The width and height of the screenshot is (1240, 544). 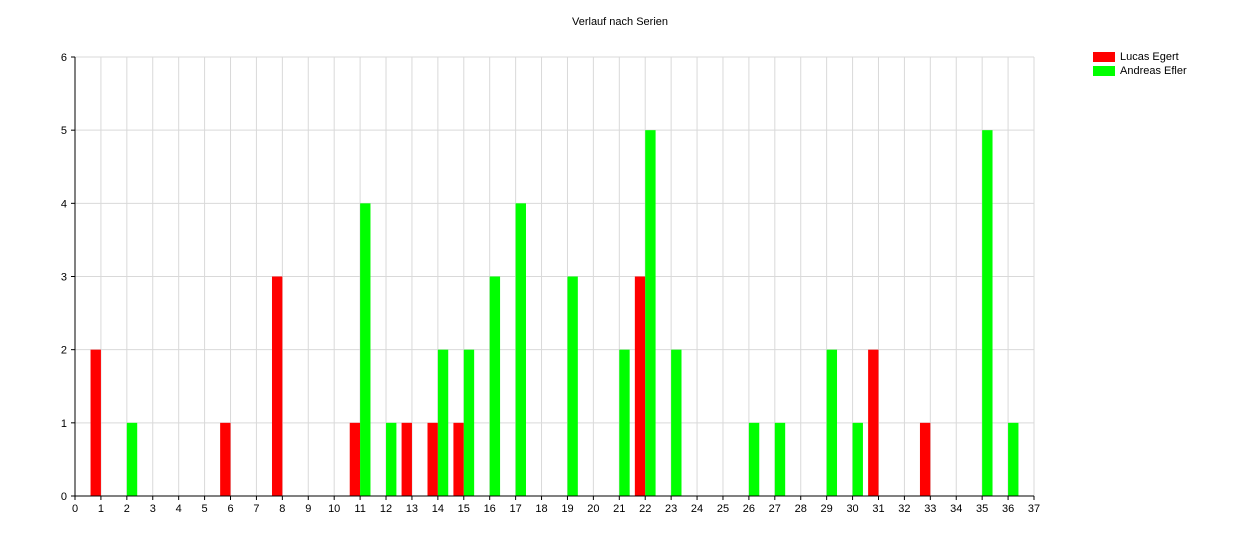 I want to click on x-tick-label: 8, so click(x=282, y=509).